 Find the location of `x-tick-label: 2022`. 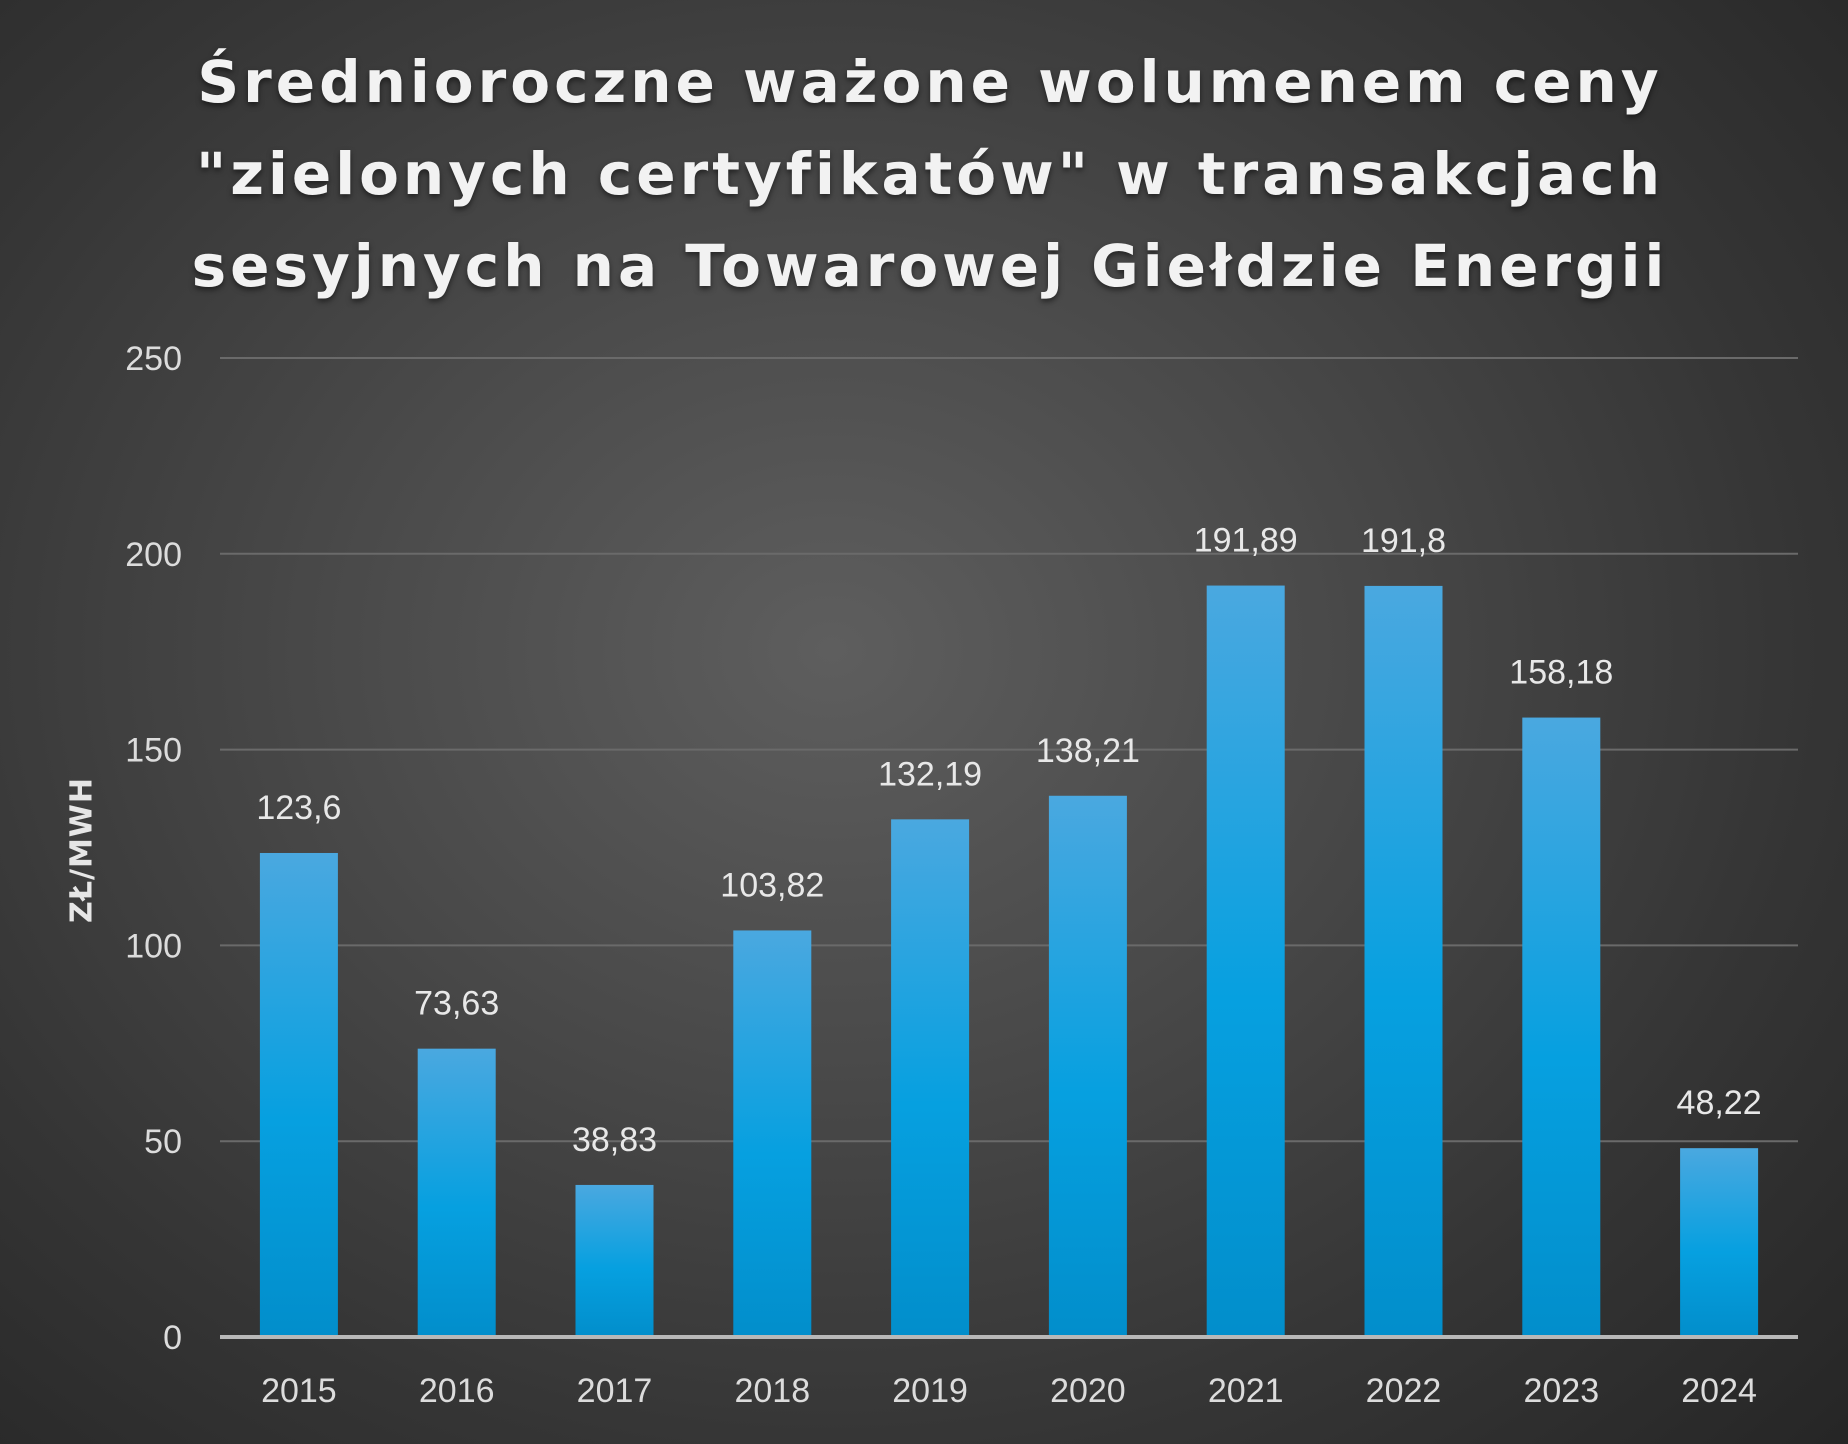

x-tick-label: 2022 is located at coordinates (1404, 1391).